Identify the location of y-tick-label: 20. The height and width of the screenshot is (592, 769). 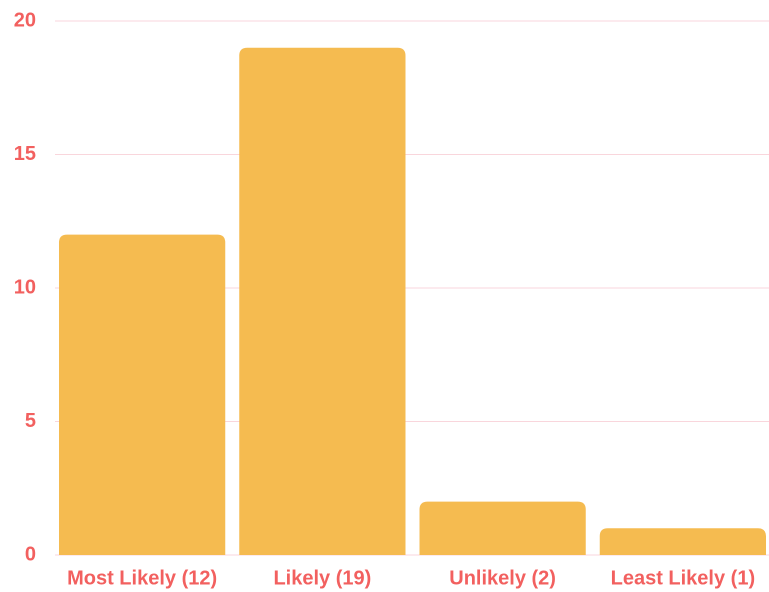
(25, 20).